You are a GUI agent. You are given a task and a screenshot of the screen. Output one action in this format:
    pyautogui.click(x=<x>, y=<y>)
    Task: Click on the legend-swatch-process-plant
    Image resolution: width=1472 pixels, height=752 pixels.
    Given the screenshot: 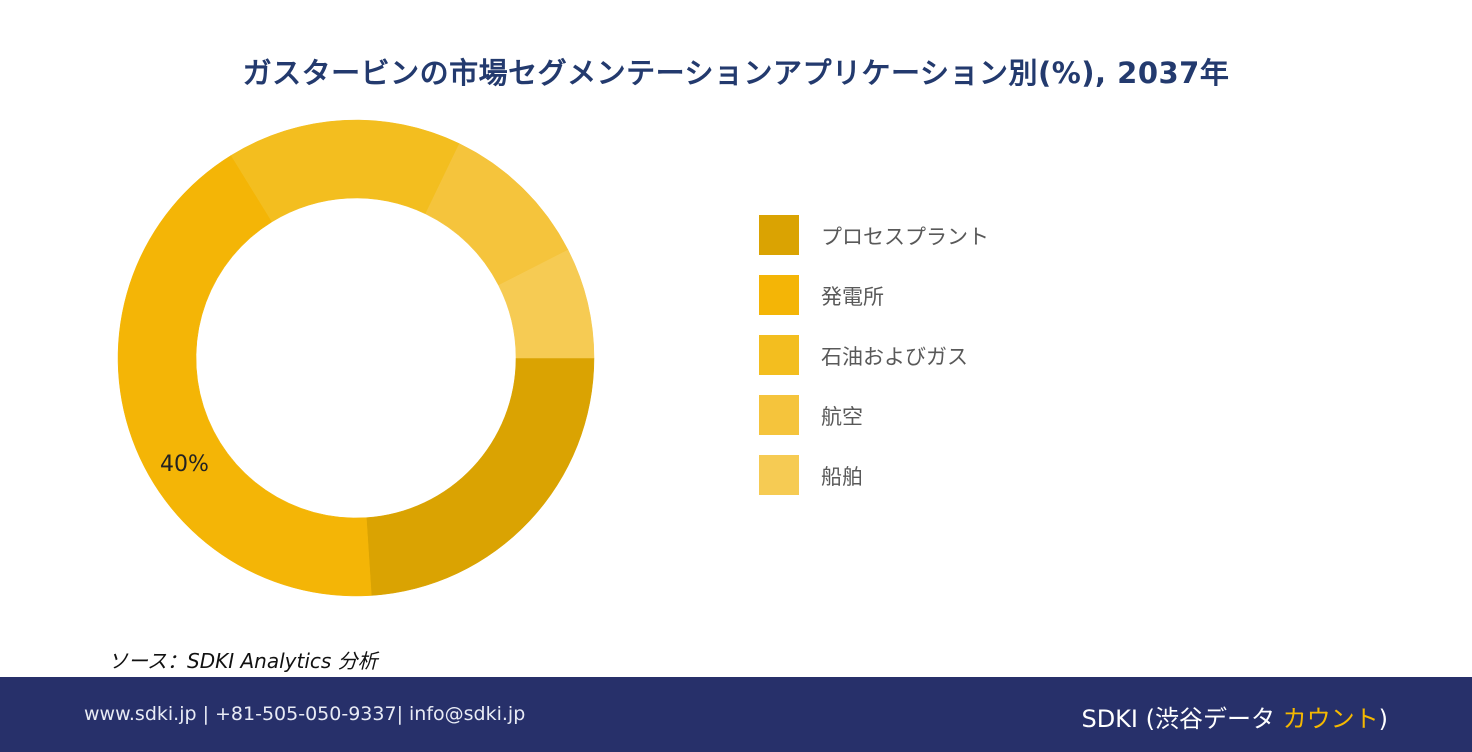 What is the action you would take?
    pyautogui.click(x=779, y=235)
    